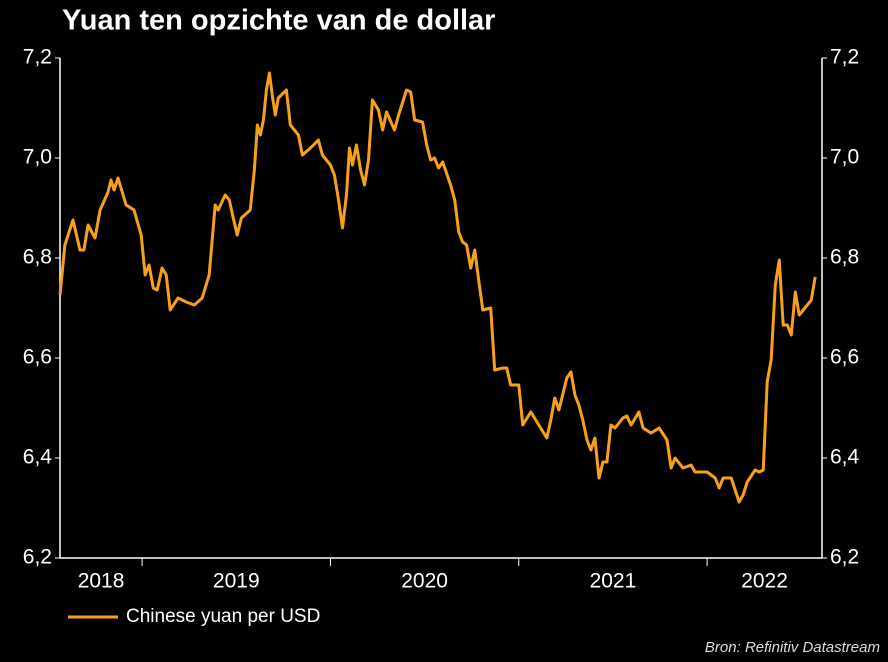 The image size is (888, 662). What do you see at coordinates (845, 457) in the screenshot?
I see `y2-tick-label: 6,4` at bounding box center [845, 457].